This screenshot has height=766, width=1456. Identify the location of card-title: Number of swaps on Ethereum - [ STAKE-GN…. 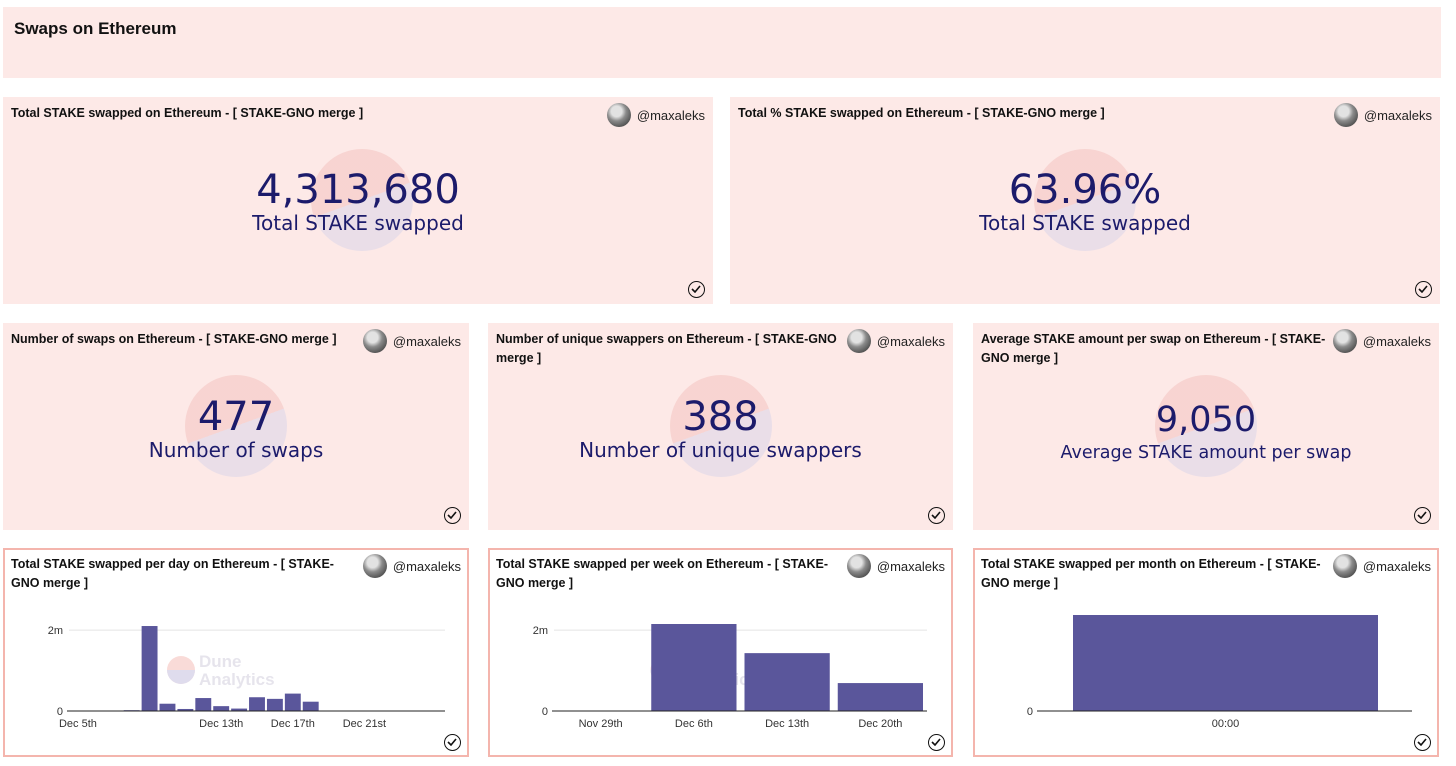
(174, 339).